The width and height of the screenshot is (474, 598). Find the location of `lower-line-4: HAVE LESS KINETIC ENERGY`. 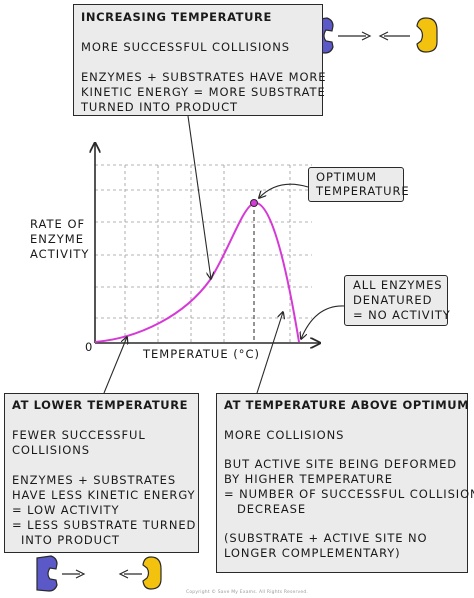

lower-line-4: HAVE LESS KINETIC ENERGY is located at coordinates (104, 495).